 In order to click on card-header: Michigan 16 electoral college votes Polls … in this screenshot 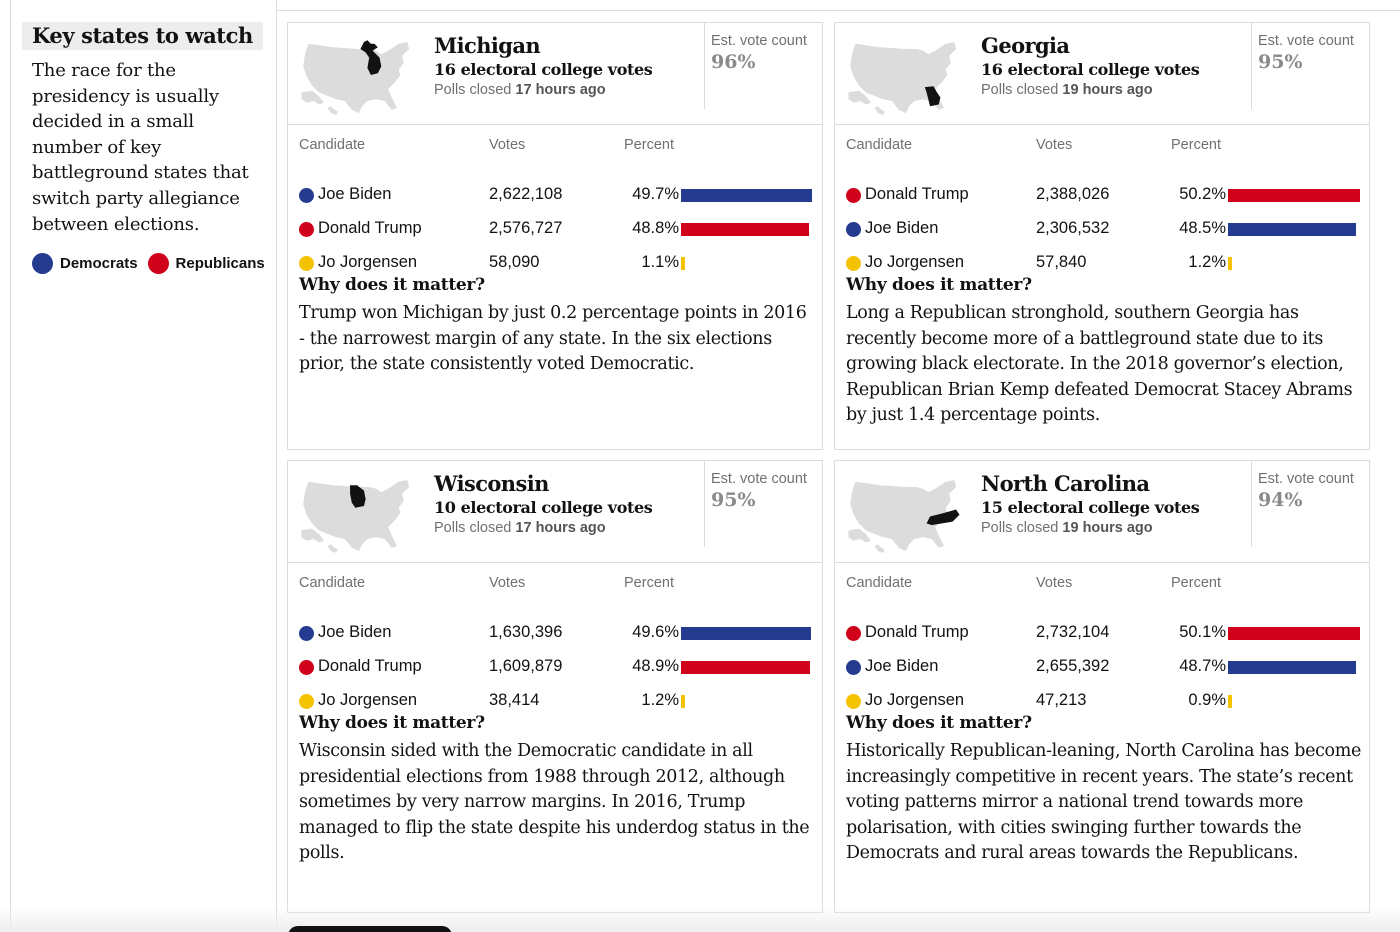, I will do `click(555, 74)`.